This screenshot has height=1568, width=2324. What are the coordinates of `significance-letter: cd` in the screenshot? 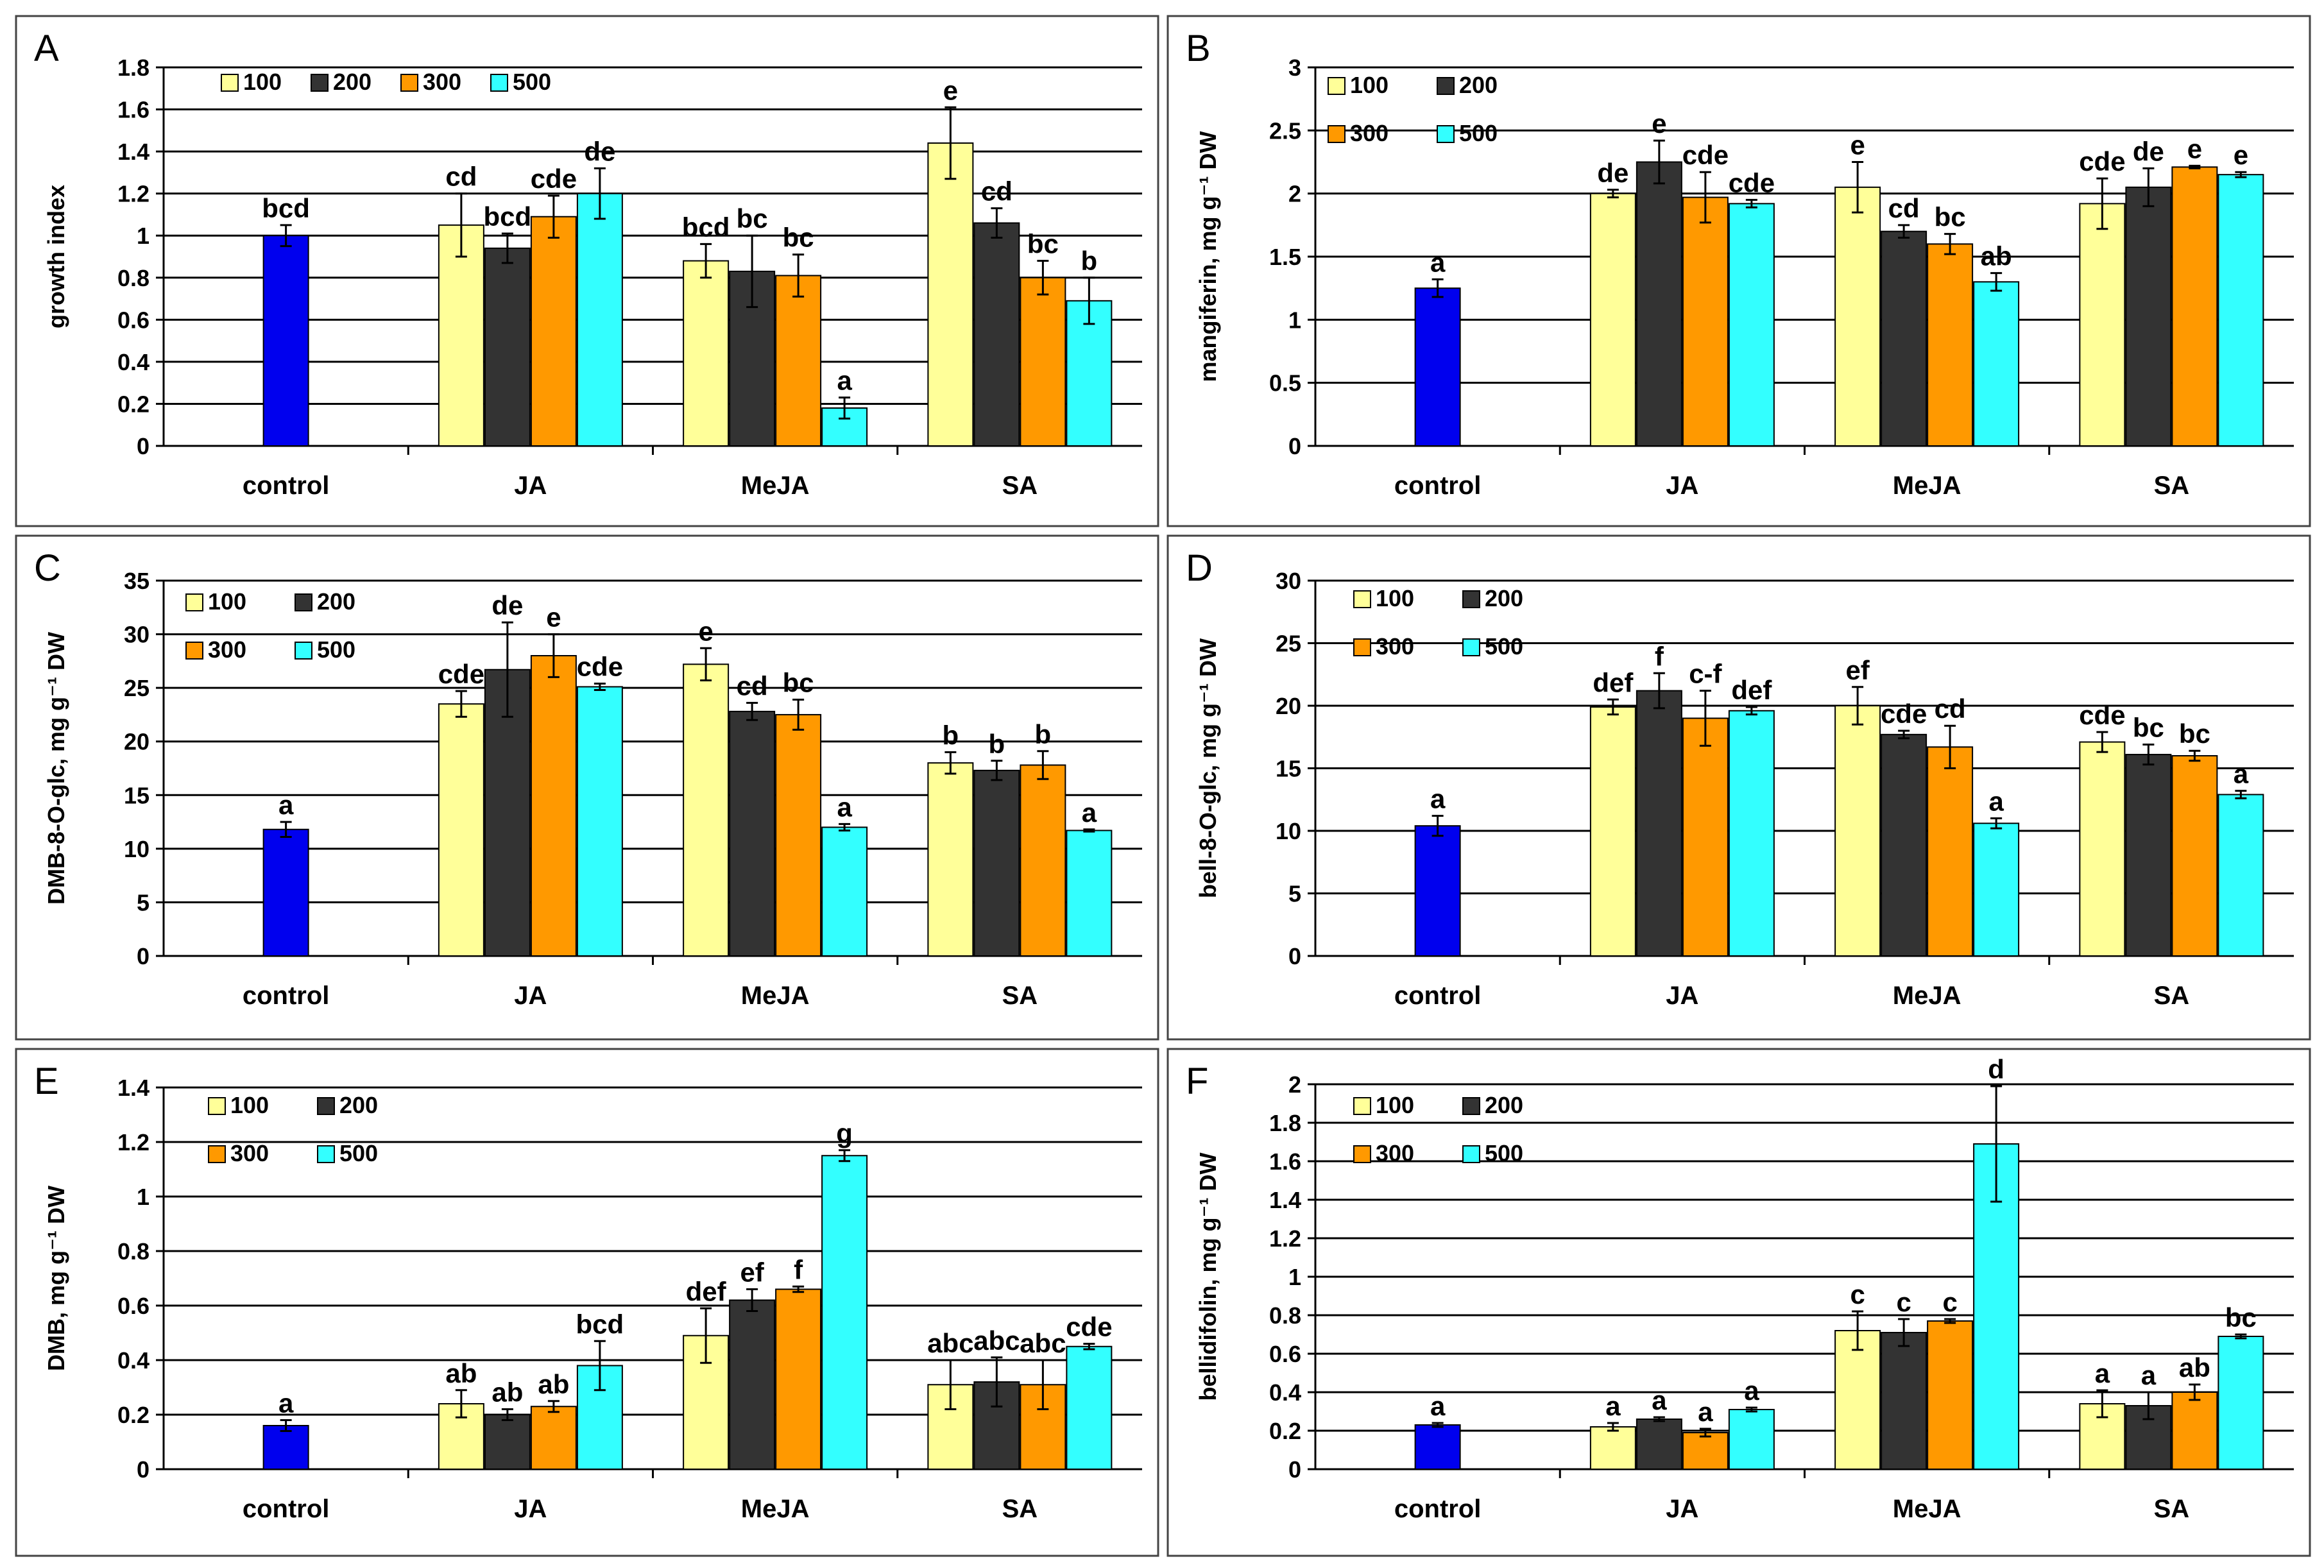 It's located at (752, 686).